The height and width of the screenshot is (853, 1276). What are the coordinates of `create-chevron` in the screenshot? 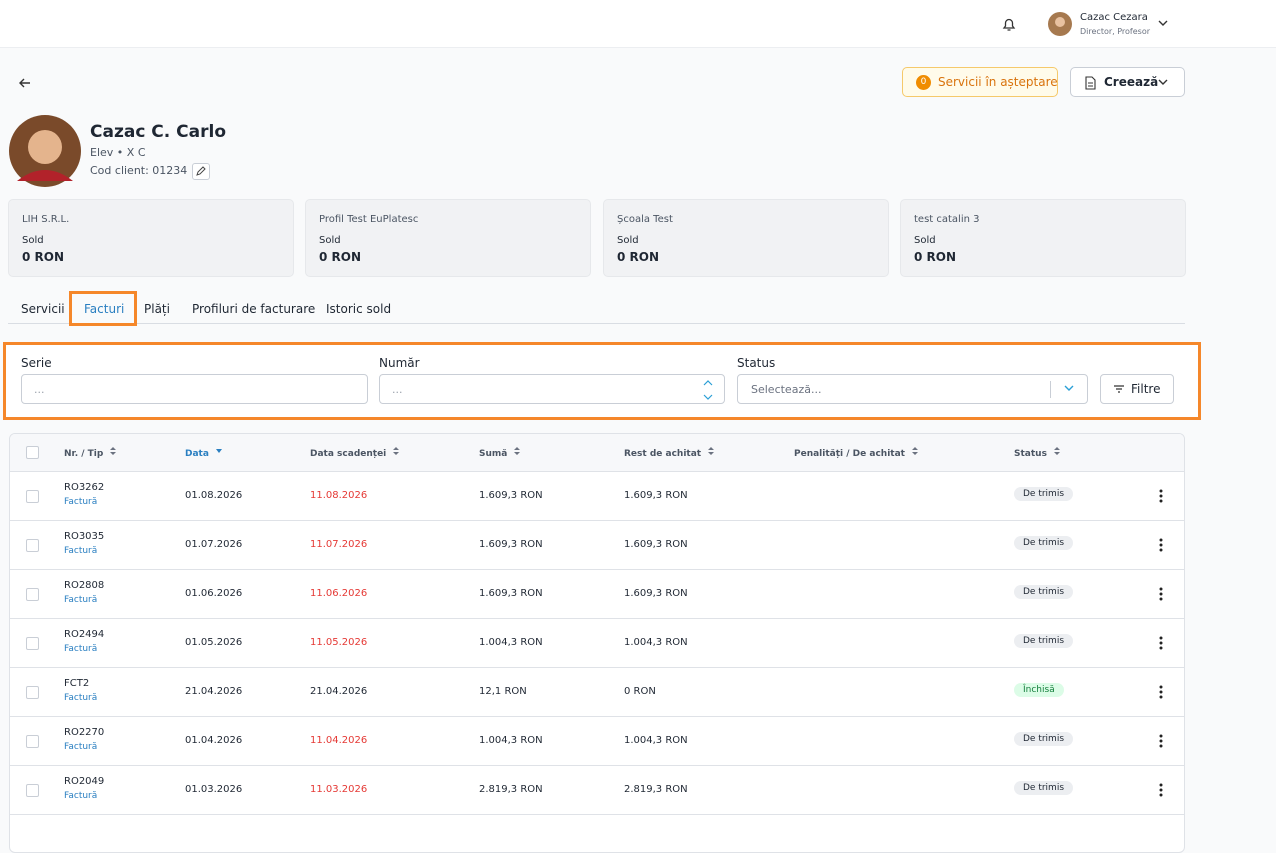 It's located at (1163, 82).